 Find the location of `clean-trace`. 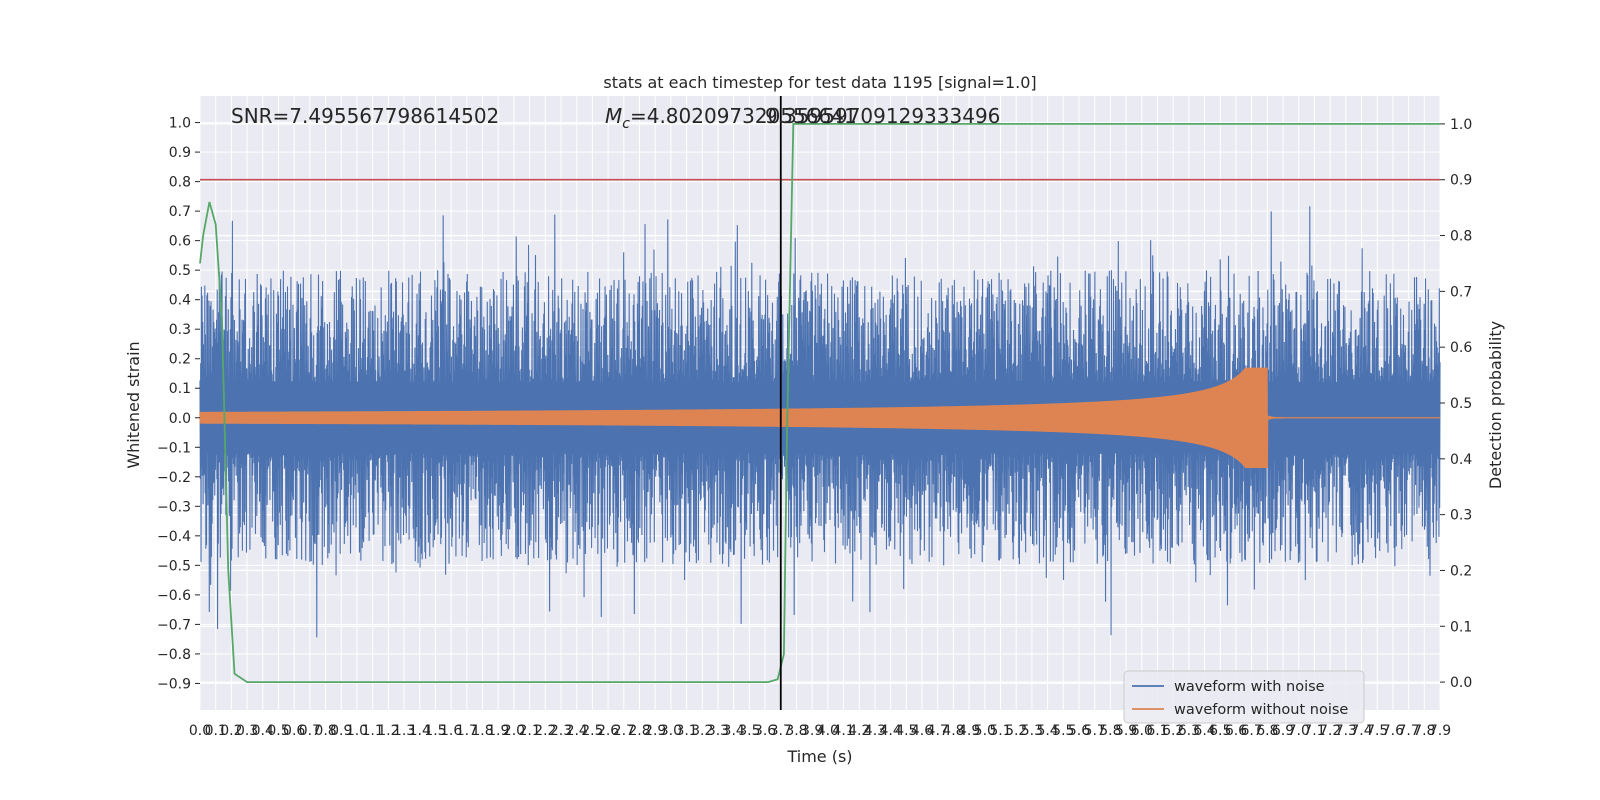

clean-trace is located at coordinates (819, 417).